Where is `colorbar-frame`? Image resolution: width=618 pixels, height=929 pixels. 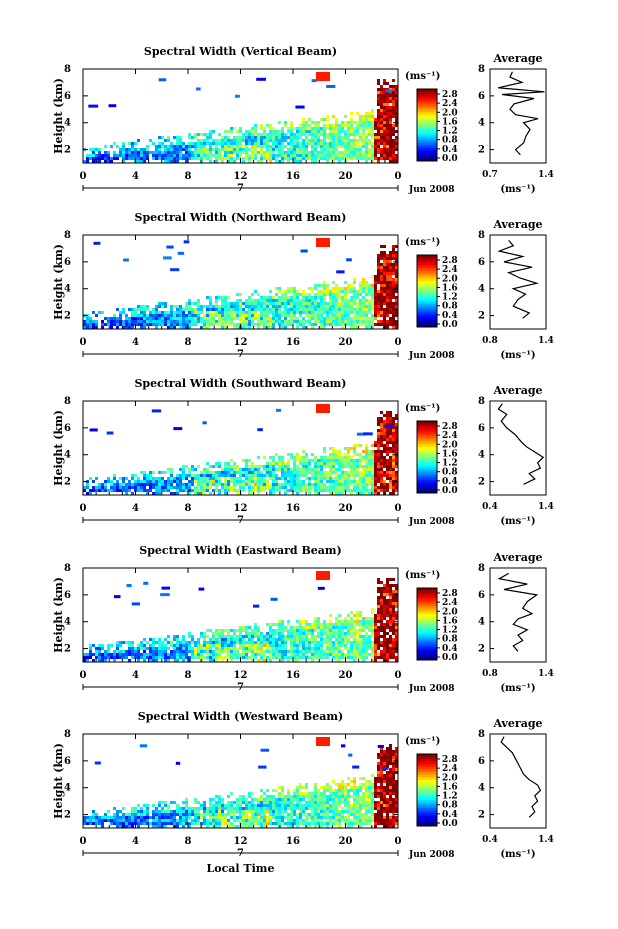 colorbar-frame is located at coordinates (427, 291).